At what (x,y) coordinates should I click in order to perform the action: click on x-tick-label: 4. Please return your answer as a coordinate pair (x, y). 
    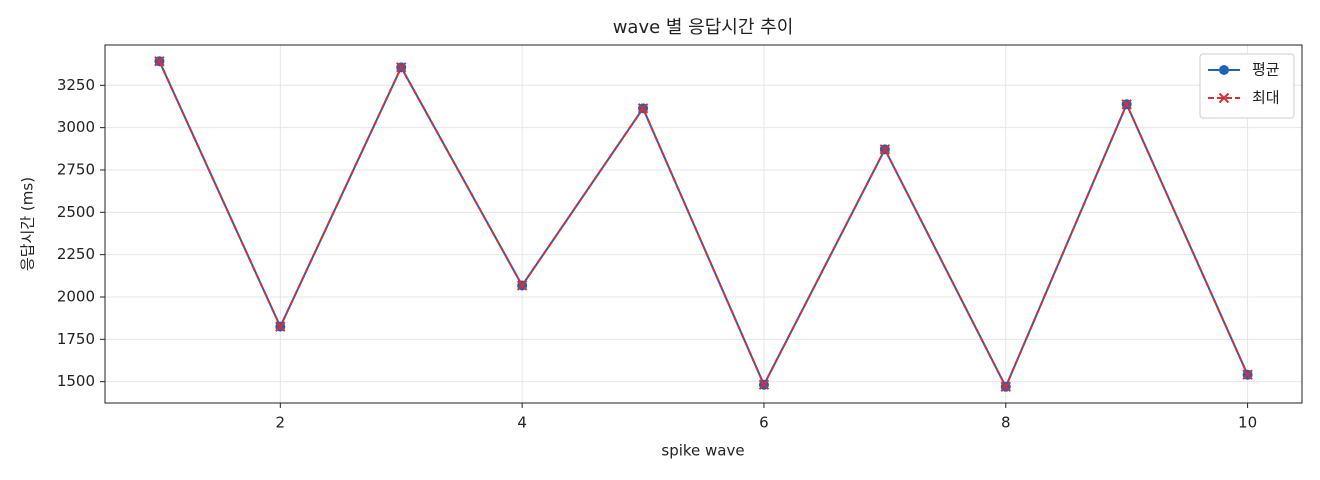
    Looking at the image, I should click on (522, 423).